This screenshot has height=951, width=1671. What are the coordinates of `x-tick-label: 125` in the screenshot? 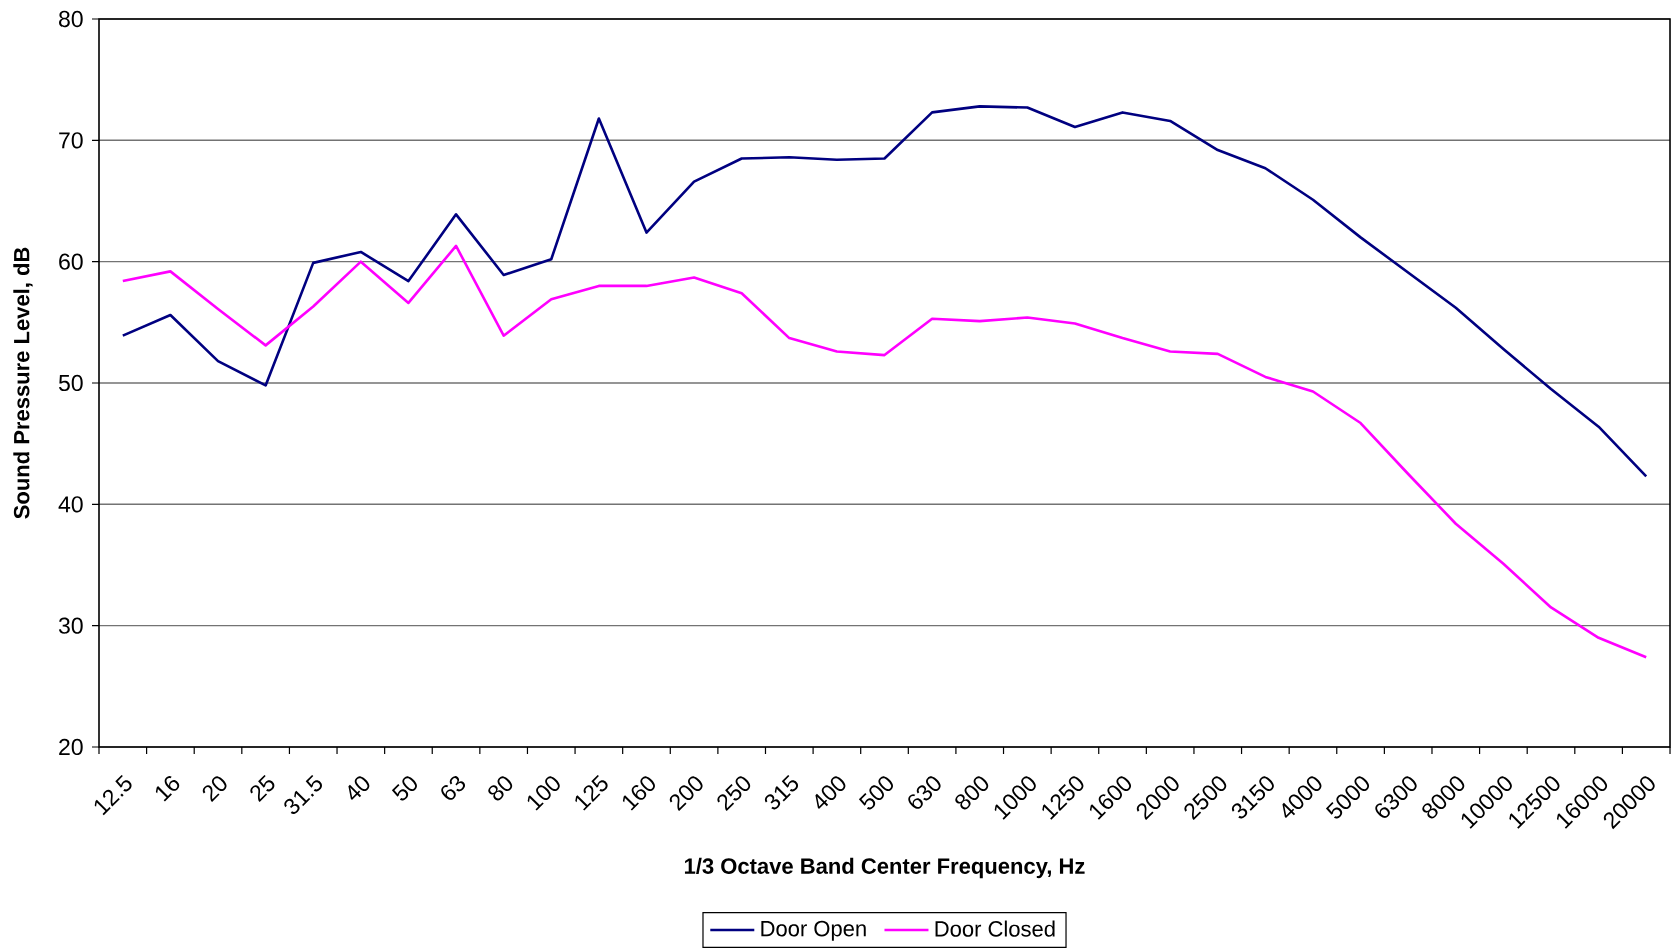 It's located at (591, 792).